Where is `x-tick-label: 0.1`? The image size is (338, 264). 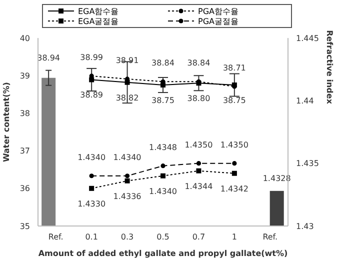
x-tick-label: 0.1 is located at coordinates (91, 237).